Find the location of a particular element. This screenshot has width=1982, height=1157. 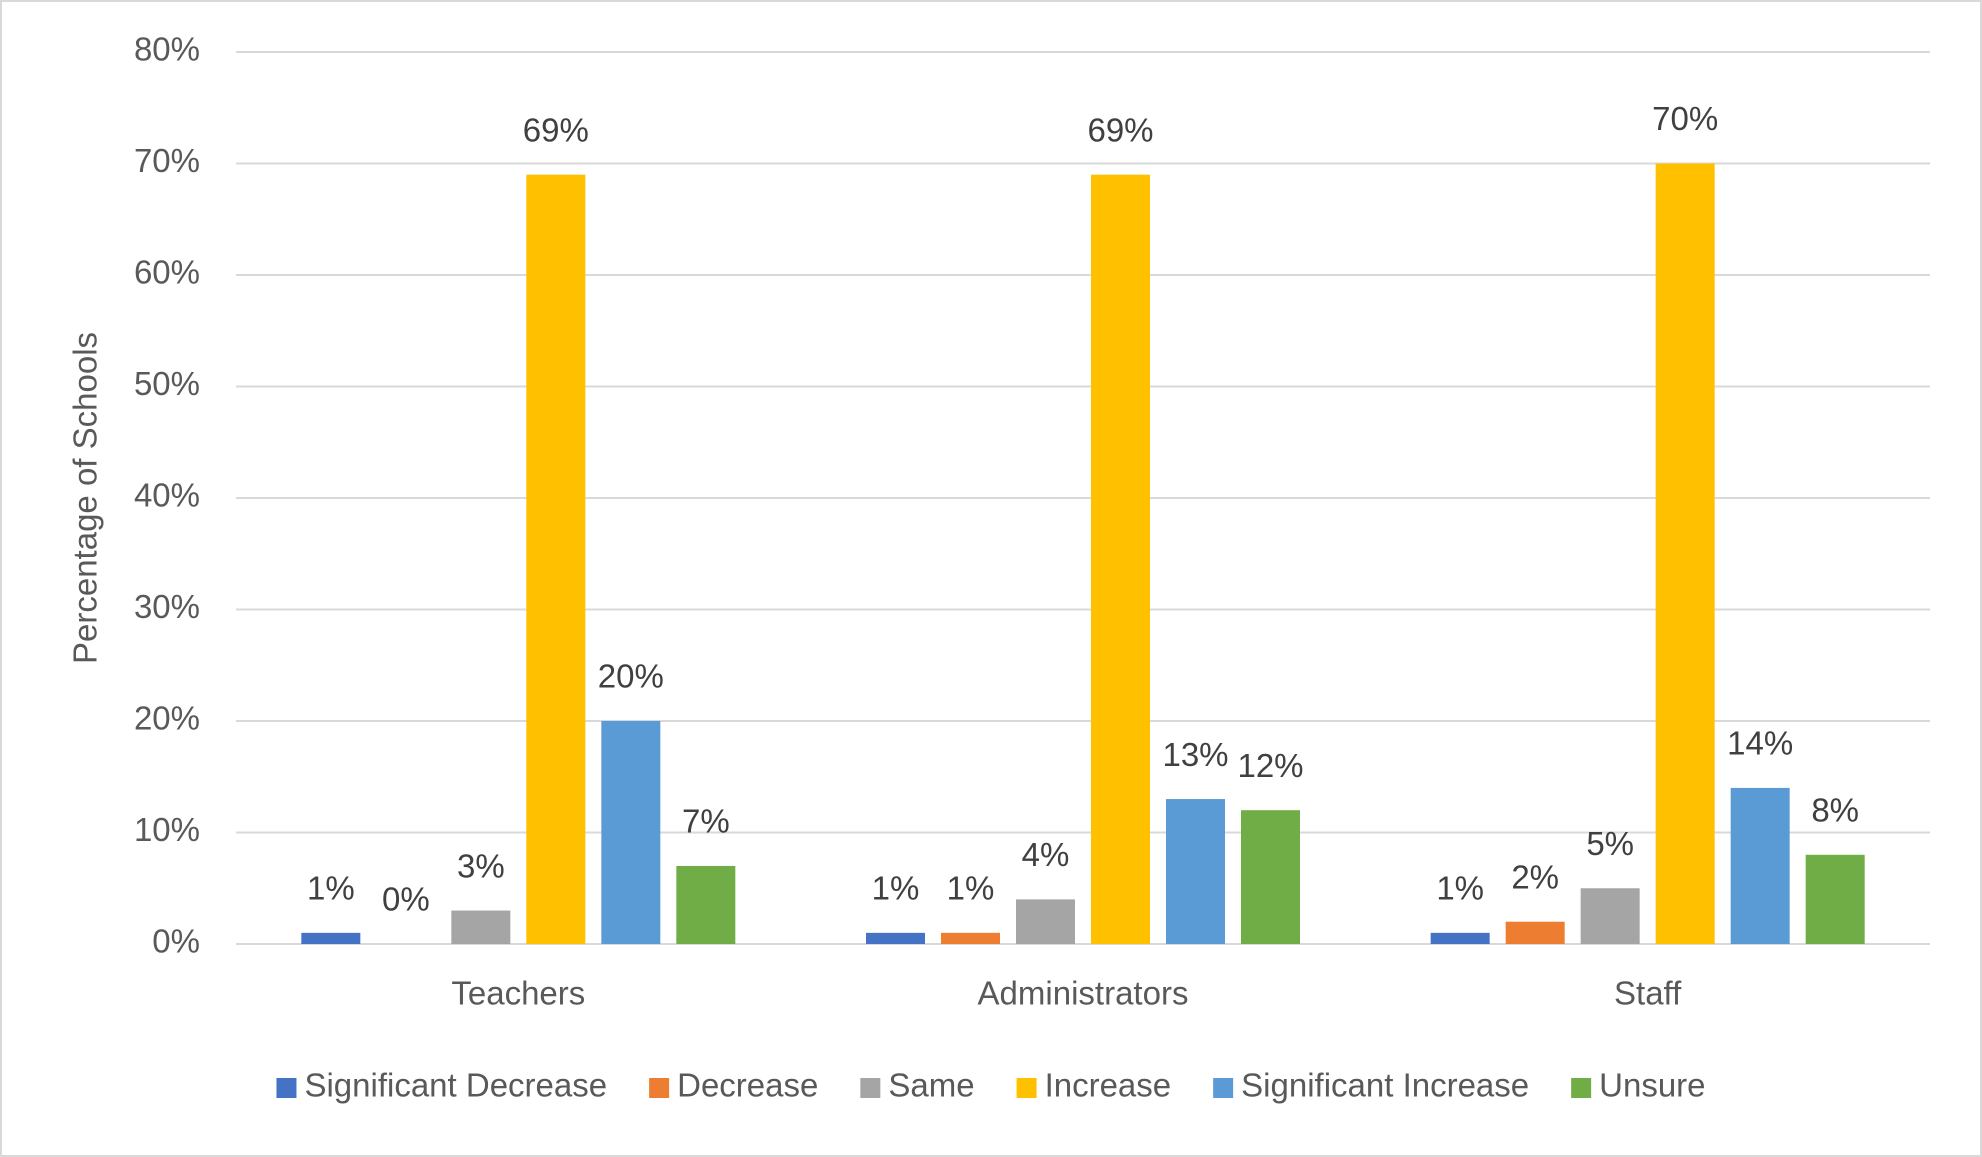

legend-label: Unsure is located at coordinates (1652, 1085).